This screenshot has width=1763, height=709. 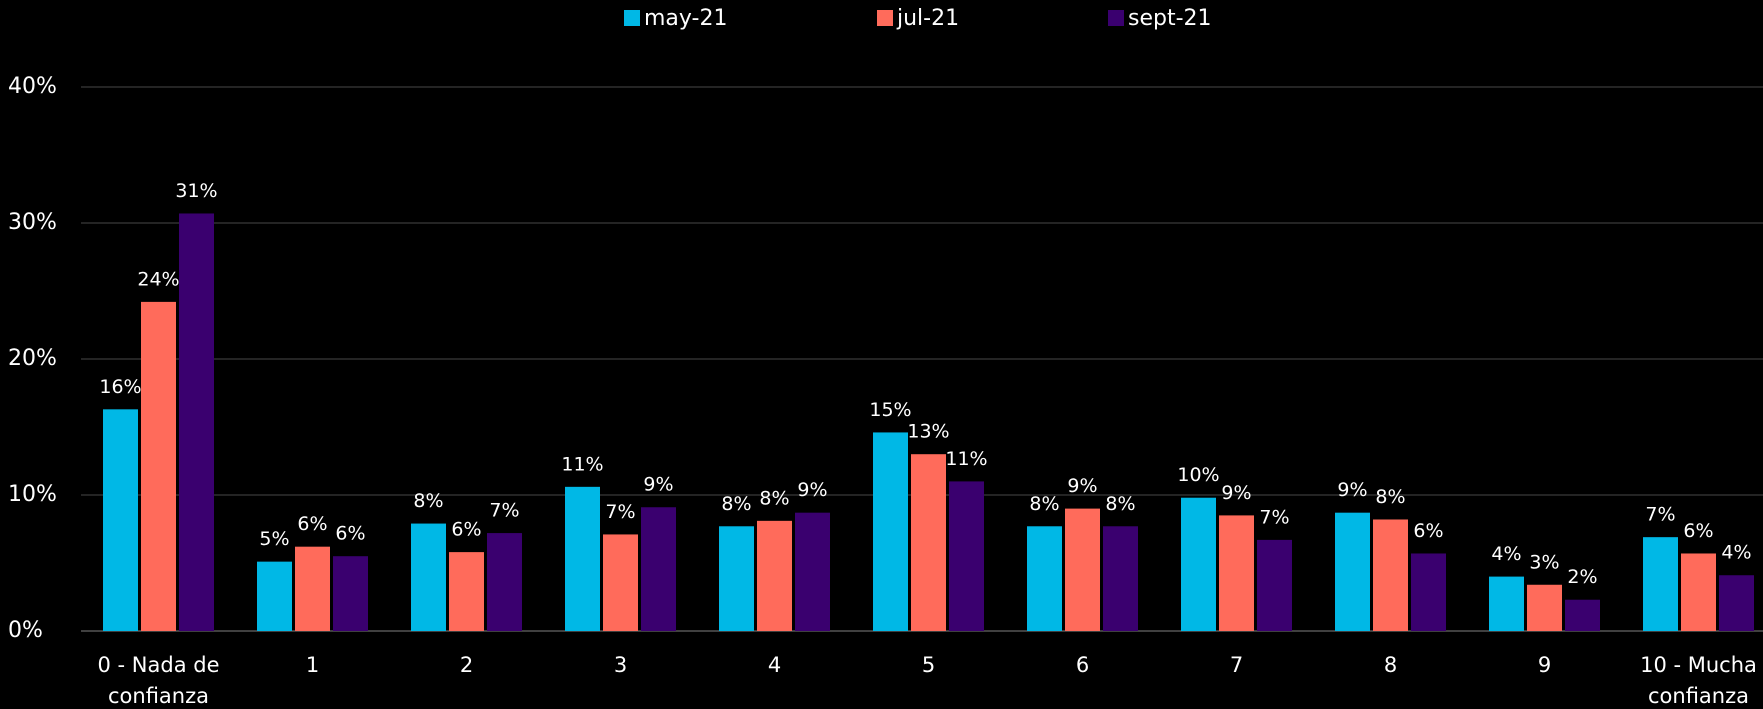 What do you see at coordinates (274, 539) in the screenshot?
I see `data-label: 5%` at bounding box center [274, 539].